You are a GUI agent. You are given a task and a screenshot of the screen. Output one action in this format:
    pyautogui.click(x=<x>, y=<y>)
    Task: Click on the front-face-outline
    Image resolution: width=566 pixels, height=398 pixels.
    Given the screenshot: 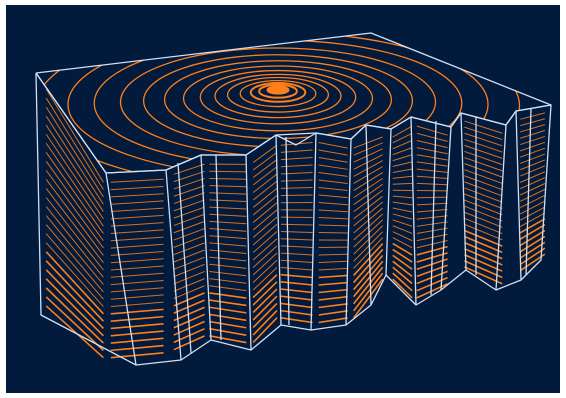 What is the action you would take?
    pyautogui.click(x=143, y=267)
    